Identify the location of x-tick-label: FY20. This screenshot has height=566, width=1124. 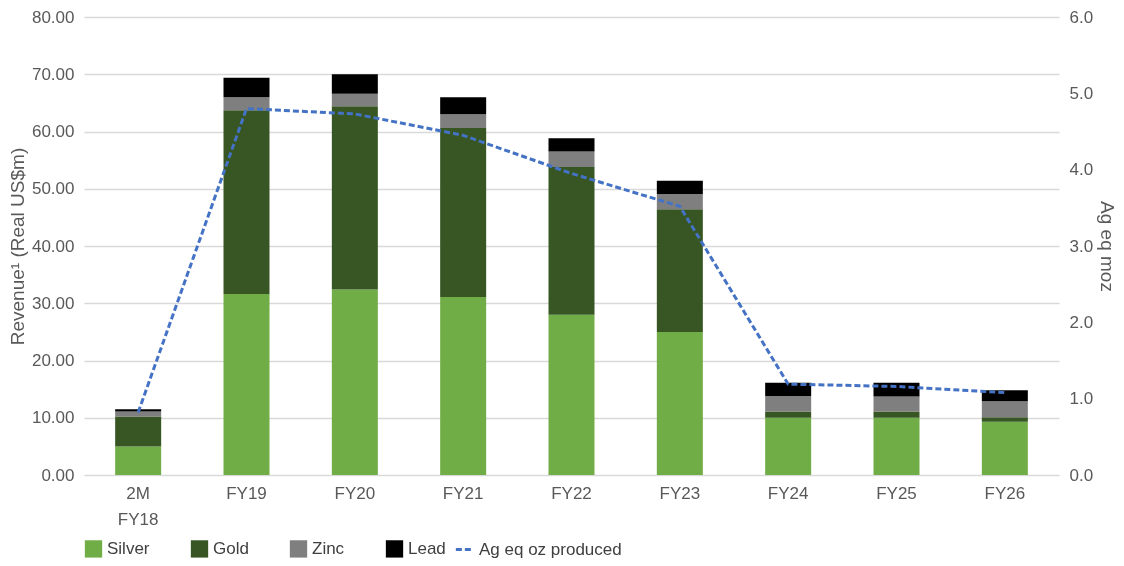
(355, 493).